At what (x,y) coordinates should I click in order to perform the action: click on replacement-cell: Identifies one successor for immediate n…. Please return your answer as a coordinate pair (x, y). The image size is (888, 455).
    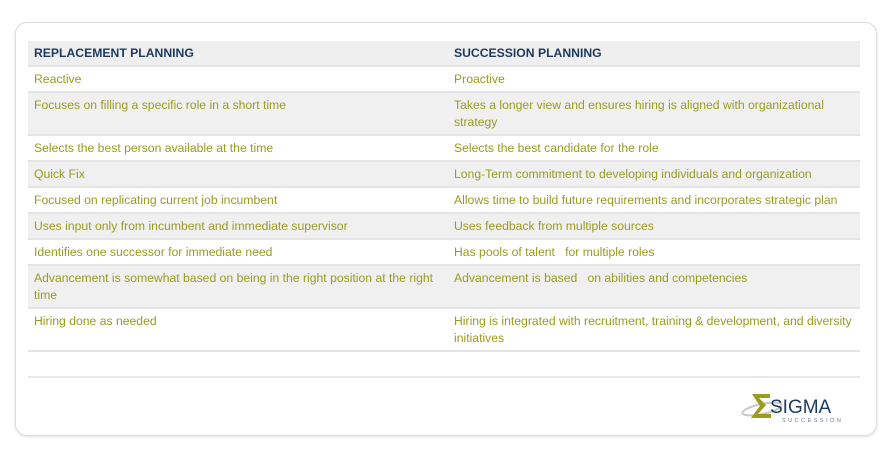
    Looking at the image, I should click on (238, 252).